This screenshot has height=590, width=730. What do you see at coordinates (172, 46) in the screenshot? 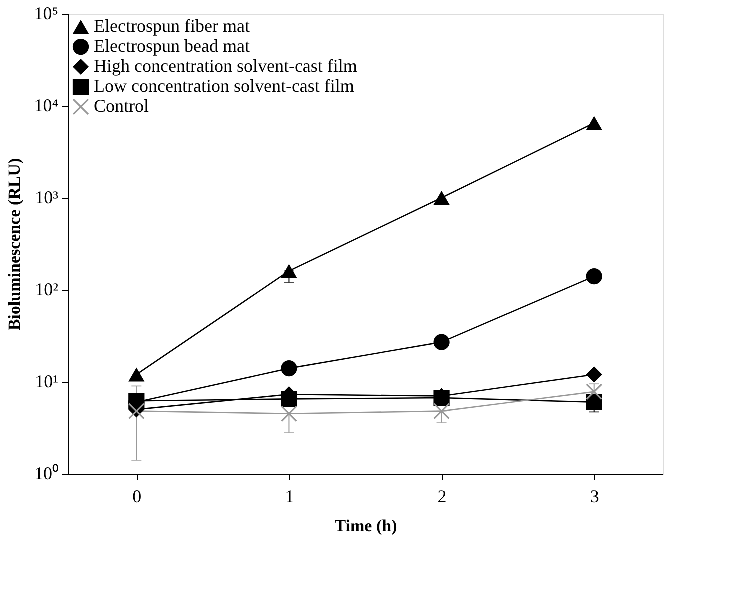
I see `legend-label: Electrospun bead mat` at bounding box center [172, 46].